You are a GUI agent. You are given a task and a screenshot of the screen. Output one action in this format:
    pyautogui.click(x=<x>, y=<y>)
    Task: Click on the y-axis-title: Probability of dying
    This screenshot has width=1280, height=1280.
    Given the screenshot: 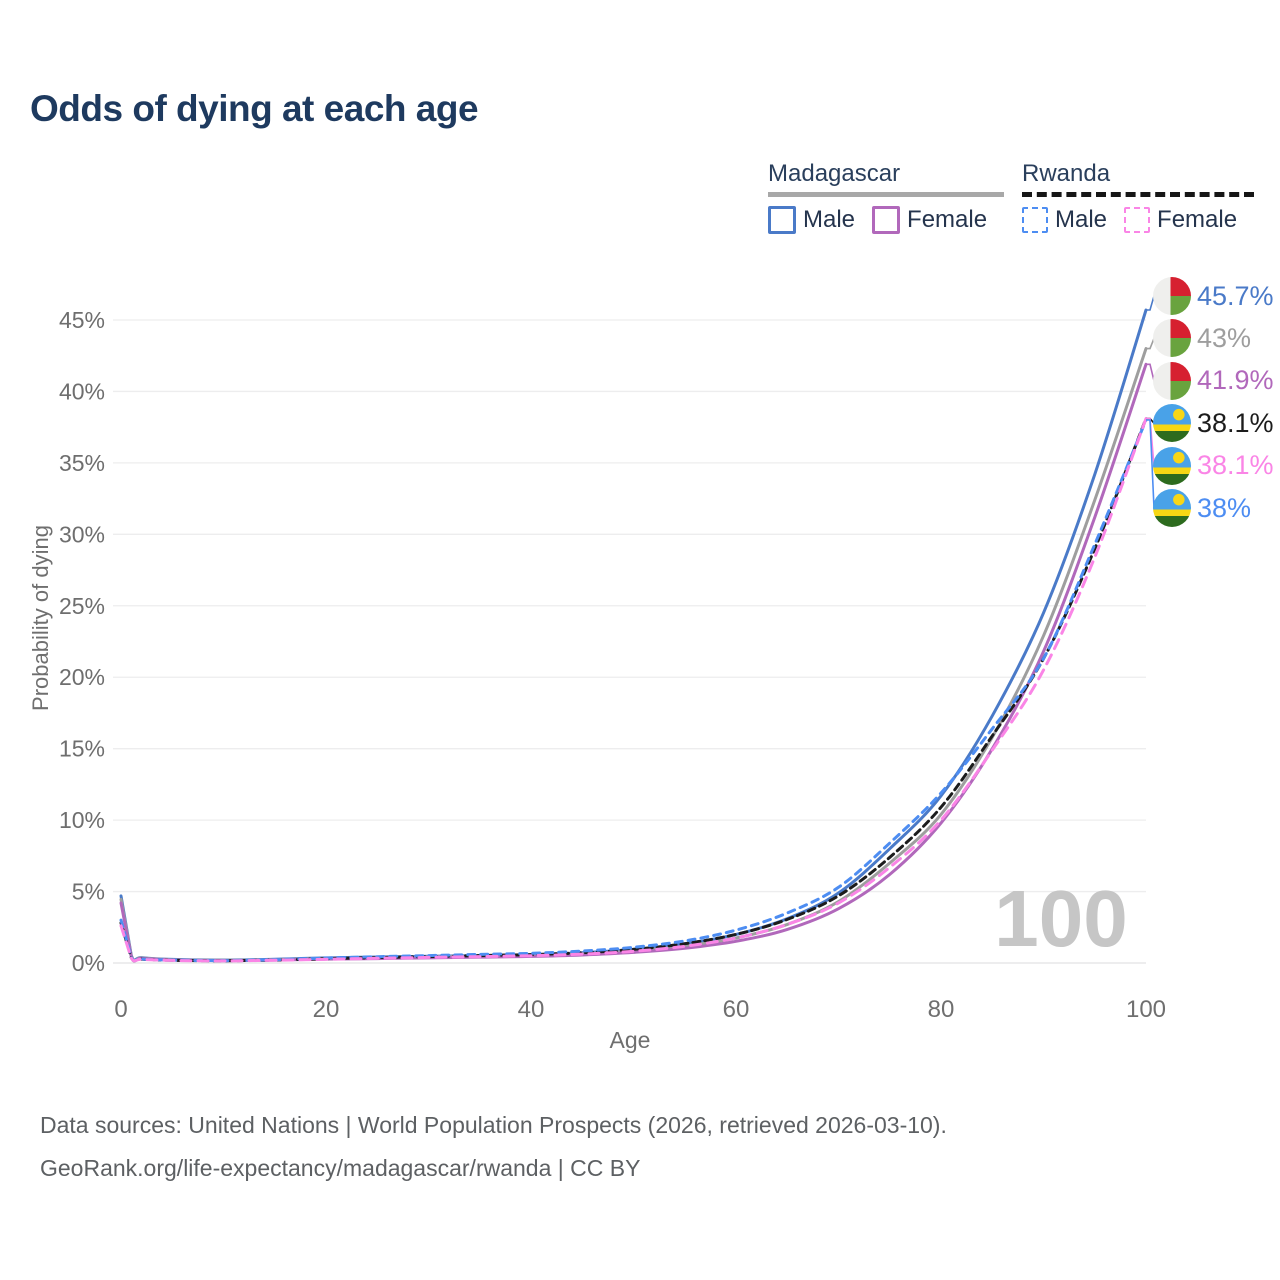 What is the action you would take?
    pyautogui.click(x=40, y=618)
    